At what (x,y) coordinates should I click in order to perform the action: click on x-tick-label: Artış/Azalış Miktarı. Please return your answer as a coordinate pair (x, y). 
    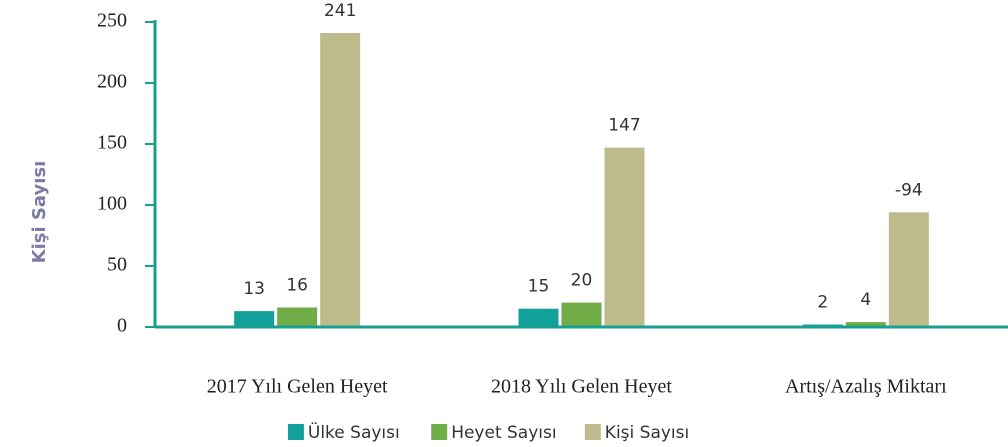
    Looking at the image, I should click on (866, 387).